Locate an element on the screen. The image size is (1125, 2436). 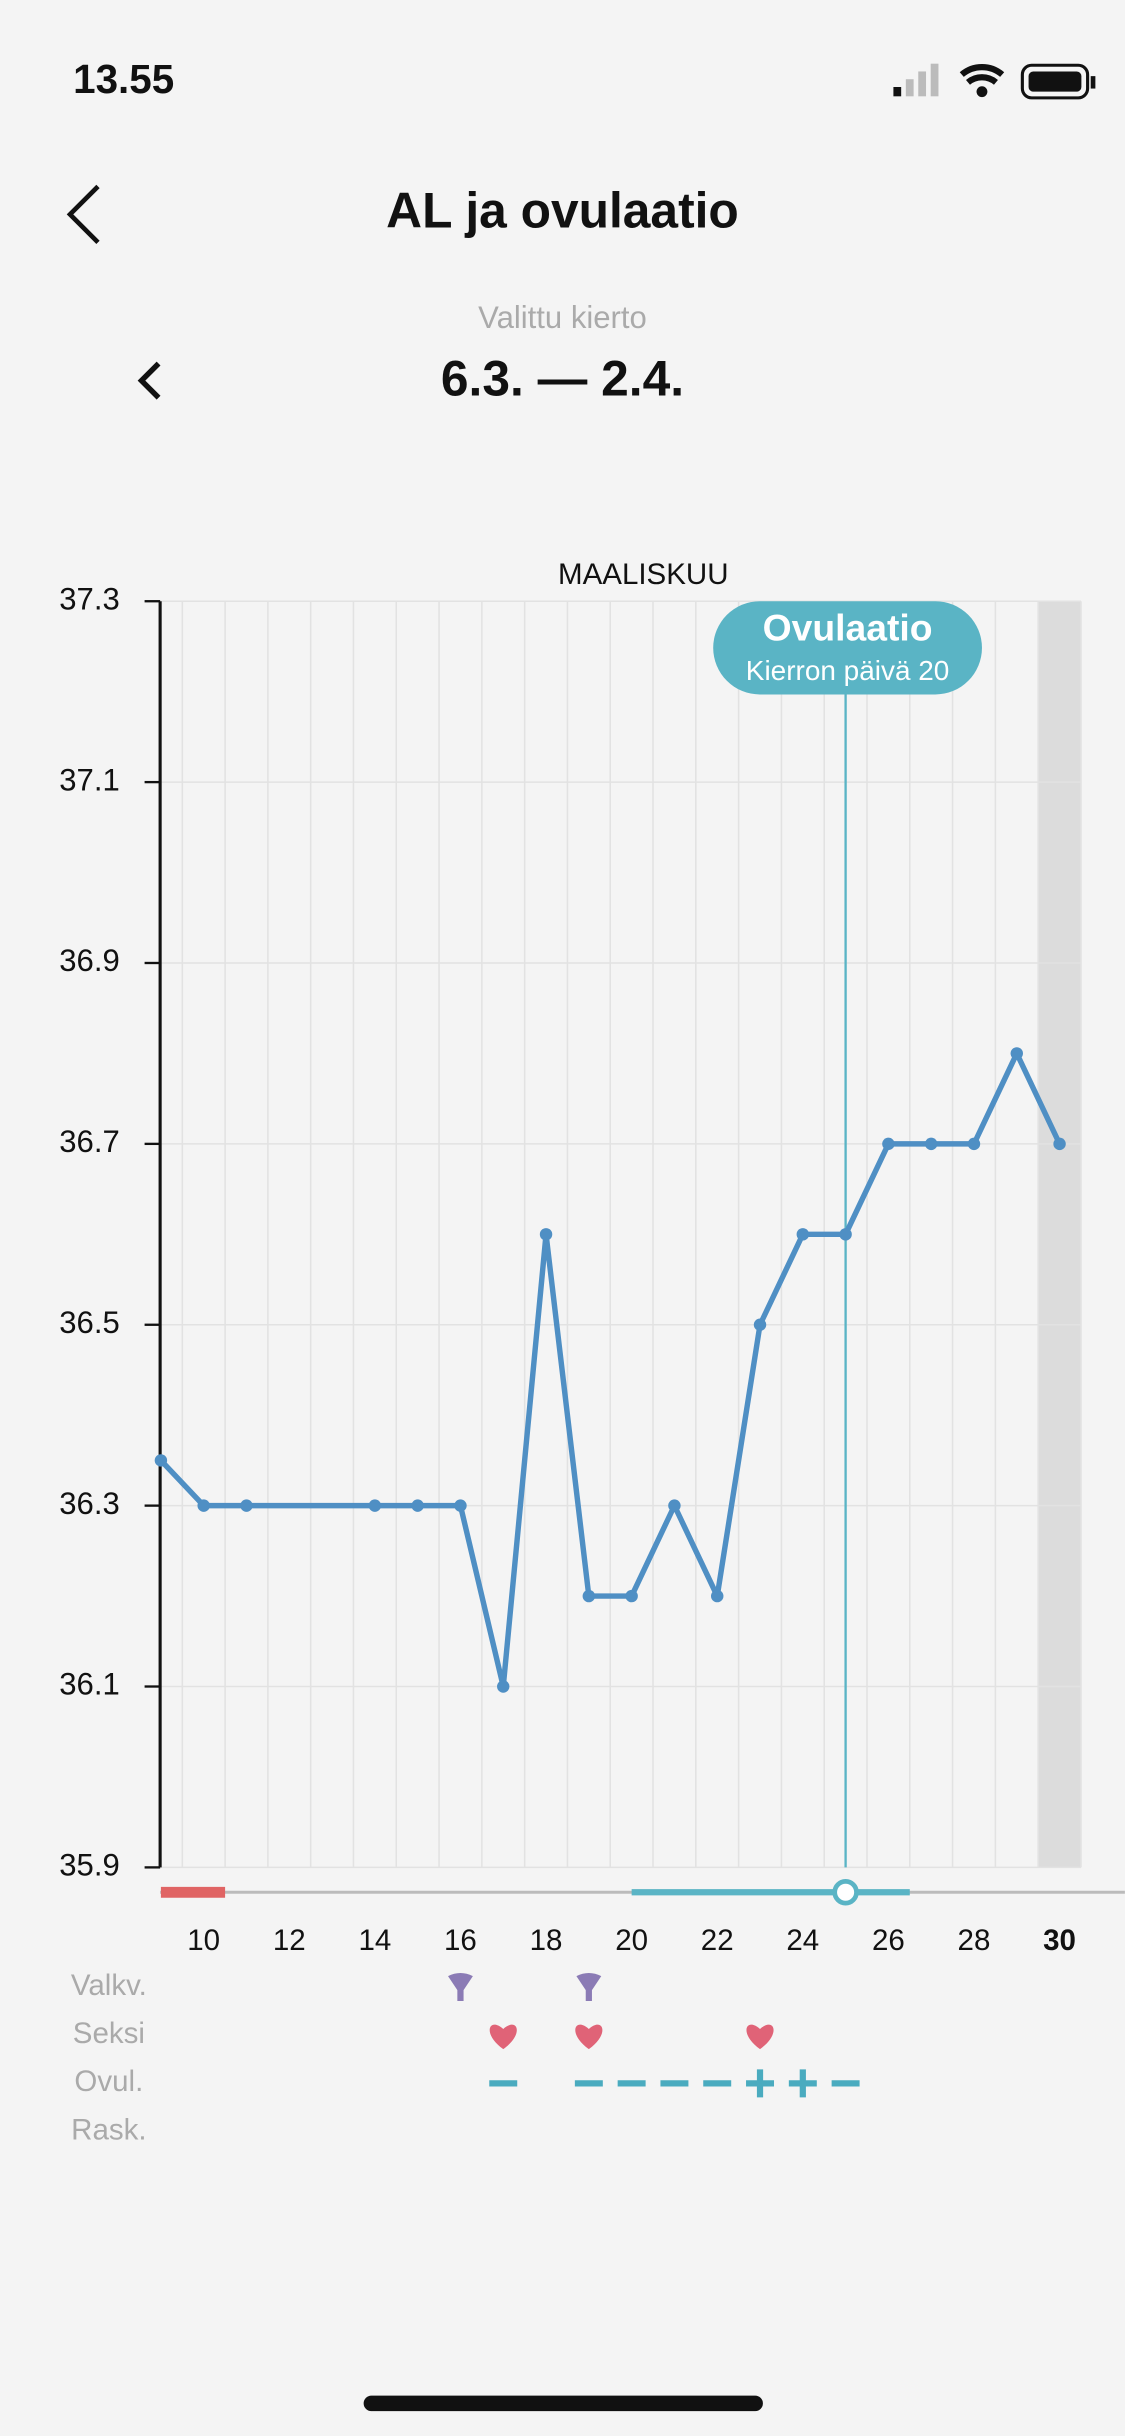
month-label: MAALISKUU is located at coordinates (643, 574).